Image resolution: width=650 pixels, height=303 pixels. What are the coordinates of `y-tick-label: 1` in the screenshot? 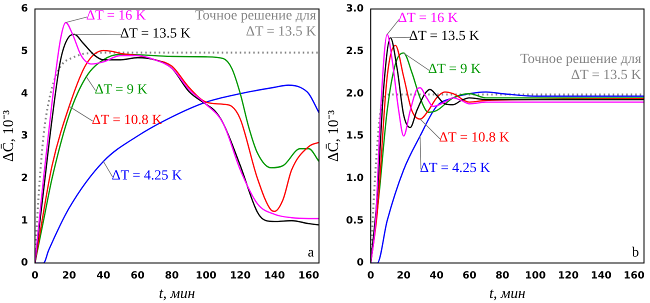 It's located at (24, 220).